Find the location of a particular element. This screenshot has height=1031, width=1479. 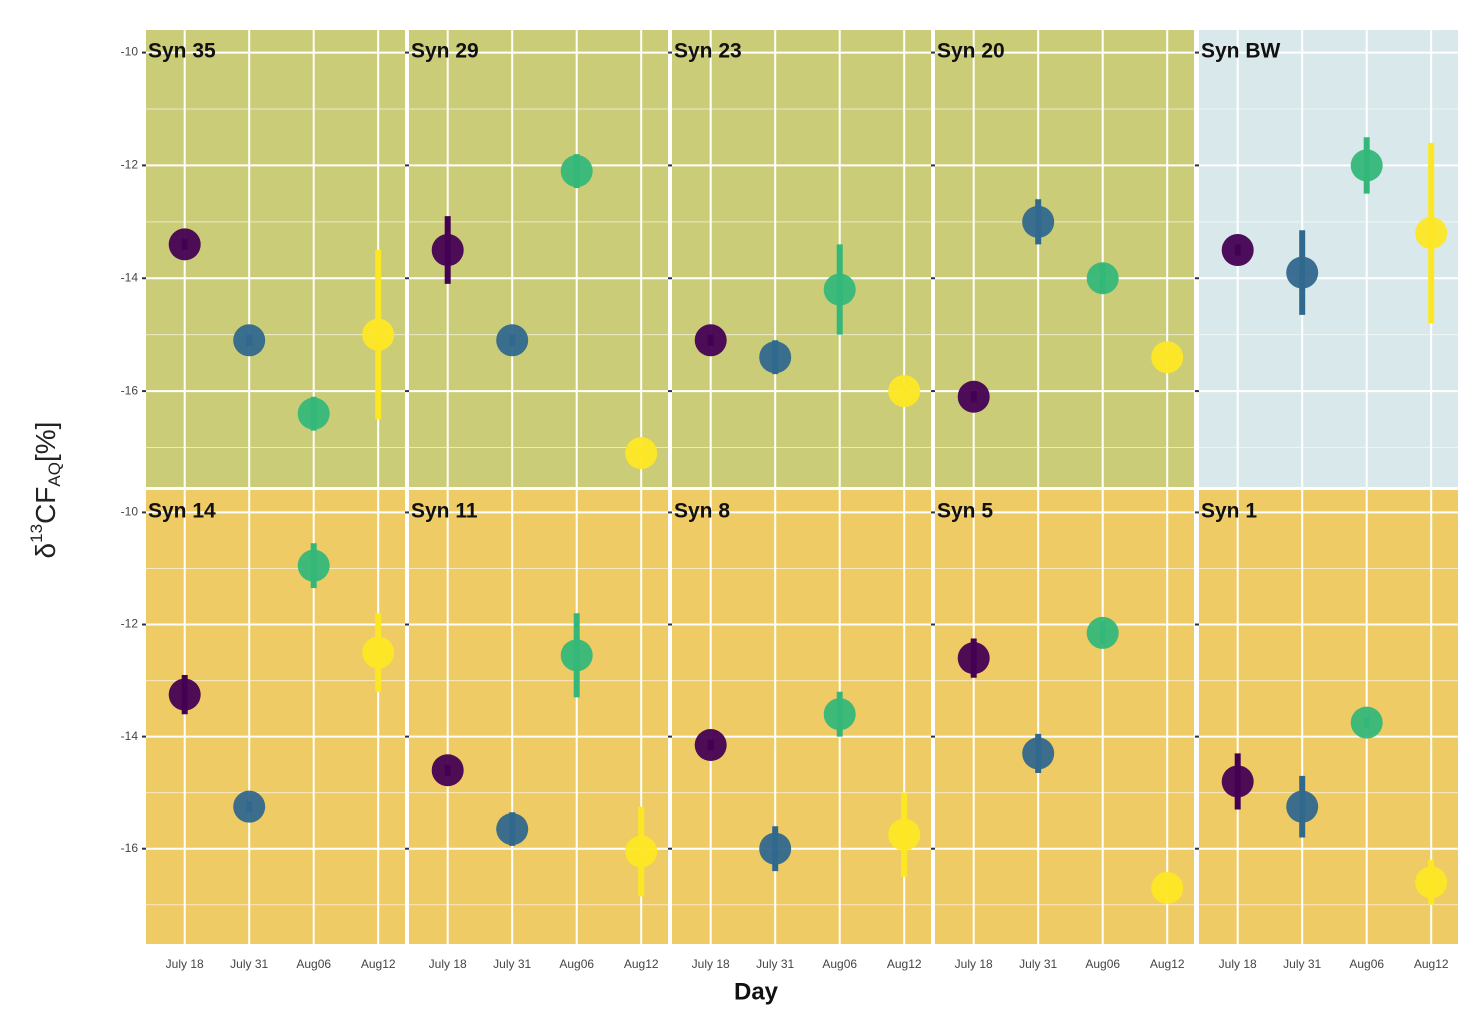

y-title-main: CF is located at coordinates (45, 505).